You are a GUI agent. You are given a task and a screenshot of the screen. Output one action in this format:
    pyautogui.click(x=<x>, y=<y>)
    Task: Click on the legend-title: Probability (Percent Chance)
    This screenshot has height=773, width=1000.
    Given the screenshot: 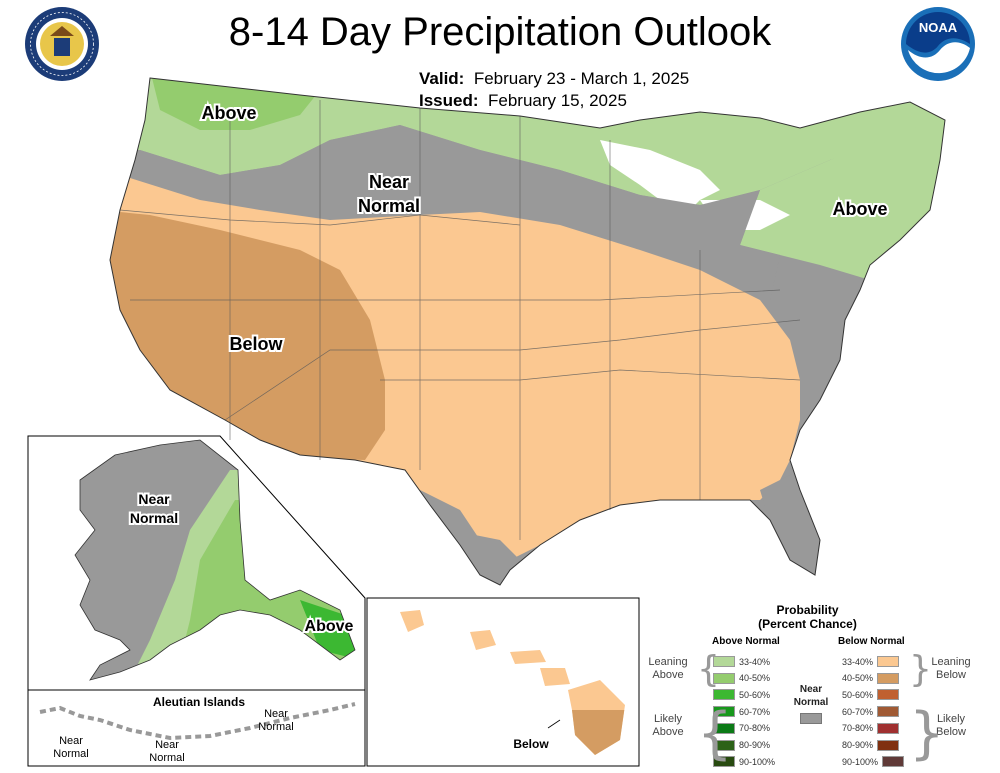 What is the action you would take?
    pyautogui.click(x=807, y=617)
    